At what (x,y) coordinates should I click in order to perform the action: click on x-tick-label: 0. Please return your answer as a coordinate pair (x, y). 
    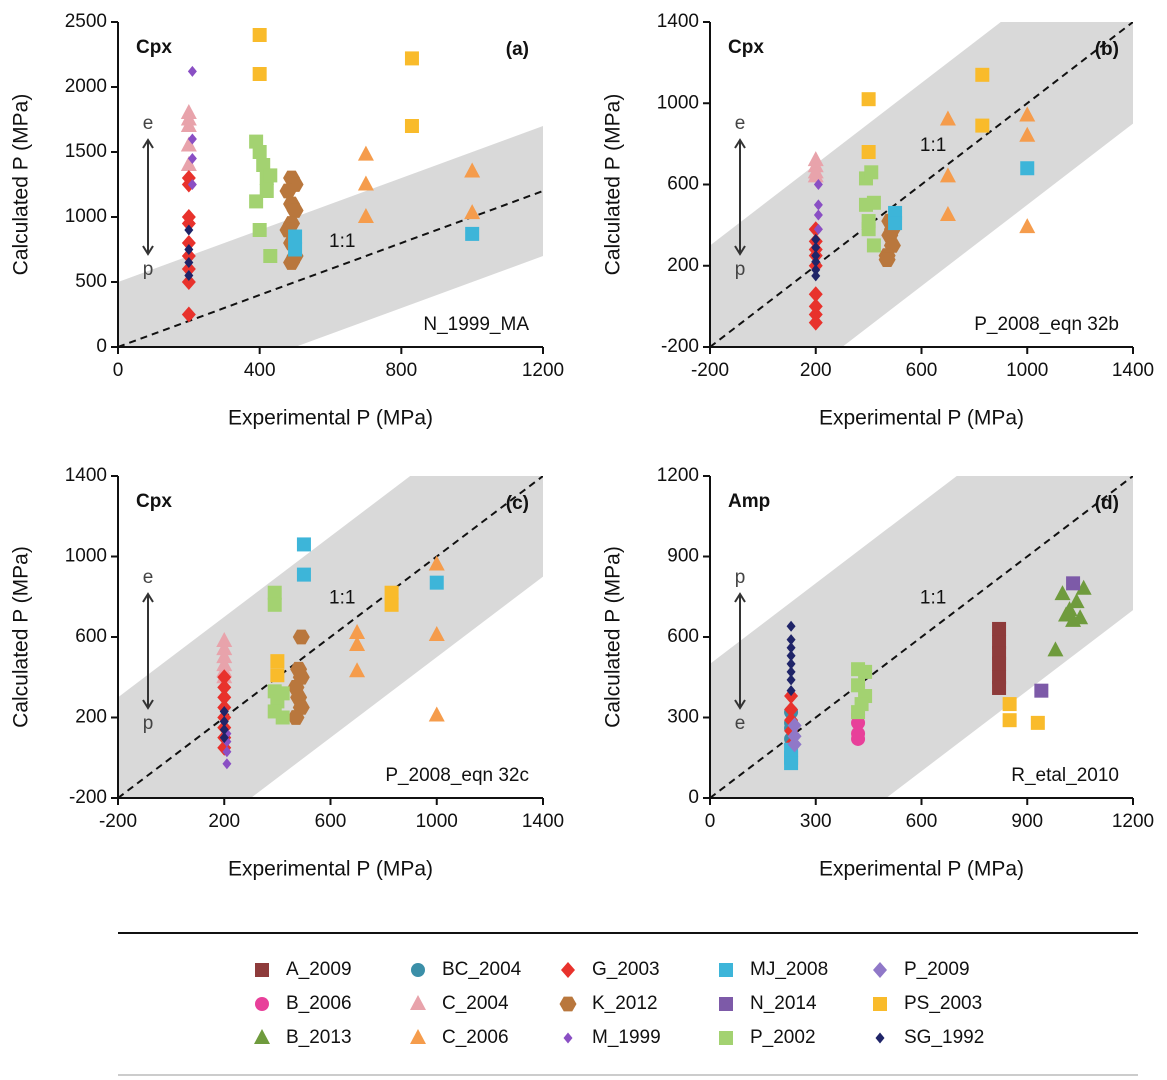
    Looking at the image, I should click on (118, 370).